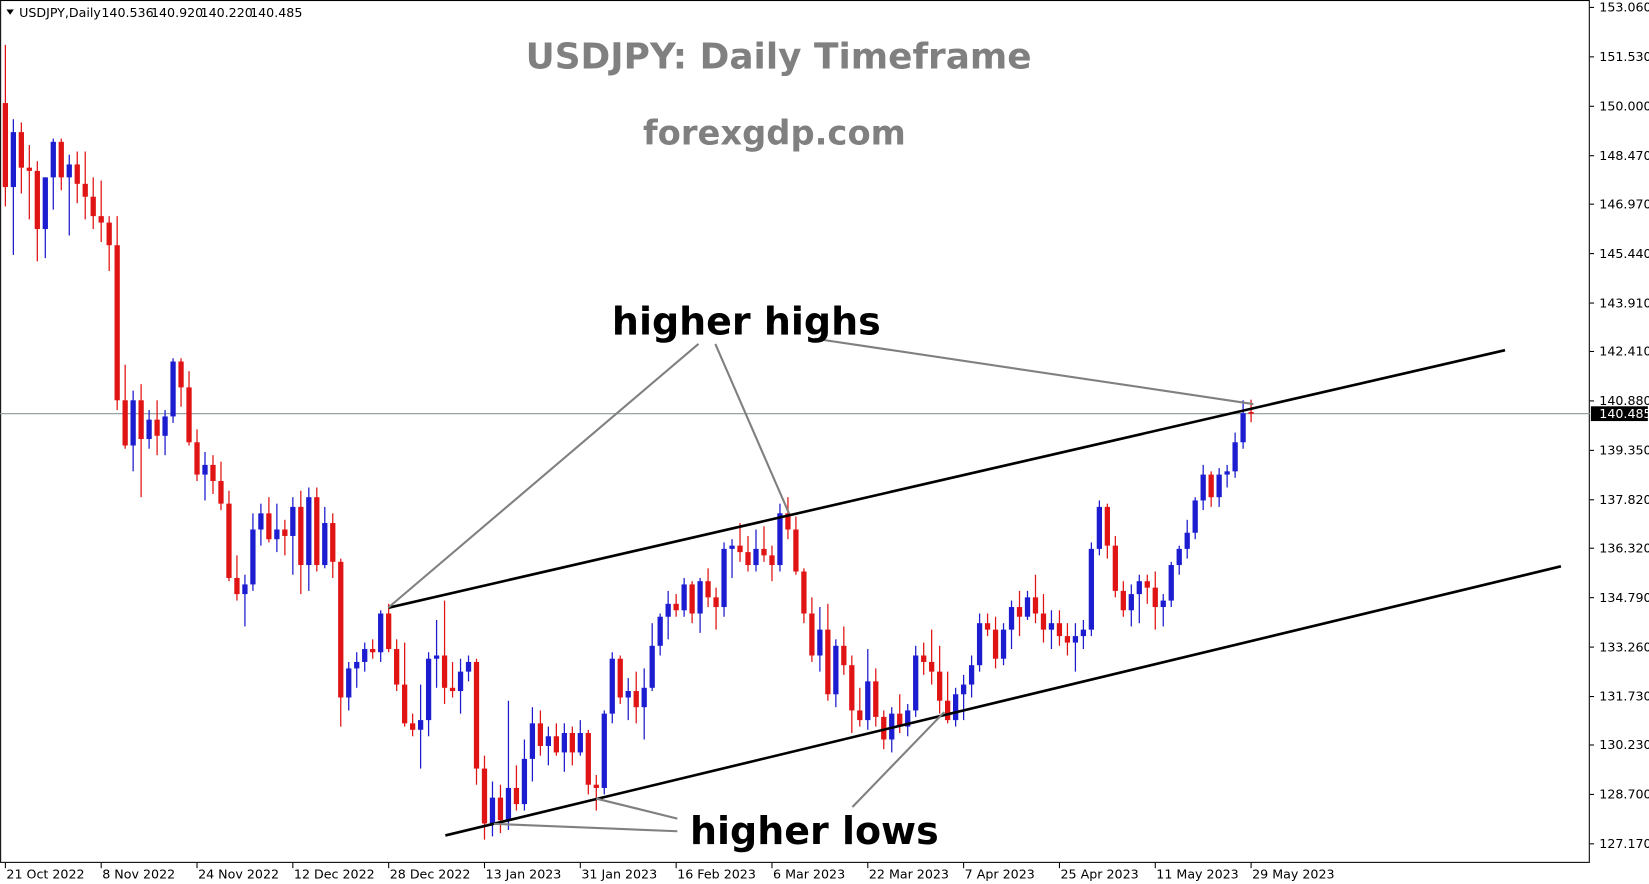 The height and width of the screenshot is (884, 1649). What do you see at coordinates (1624, 56) in the screenshot?
I see `y-tick-label: 151.530` at bounding box center [1624, 56].